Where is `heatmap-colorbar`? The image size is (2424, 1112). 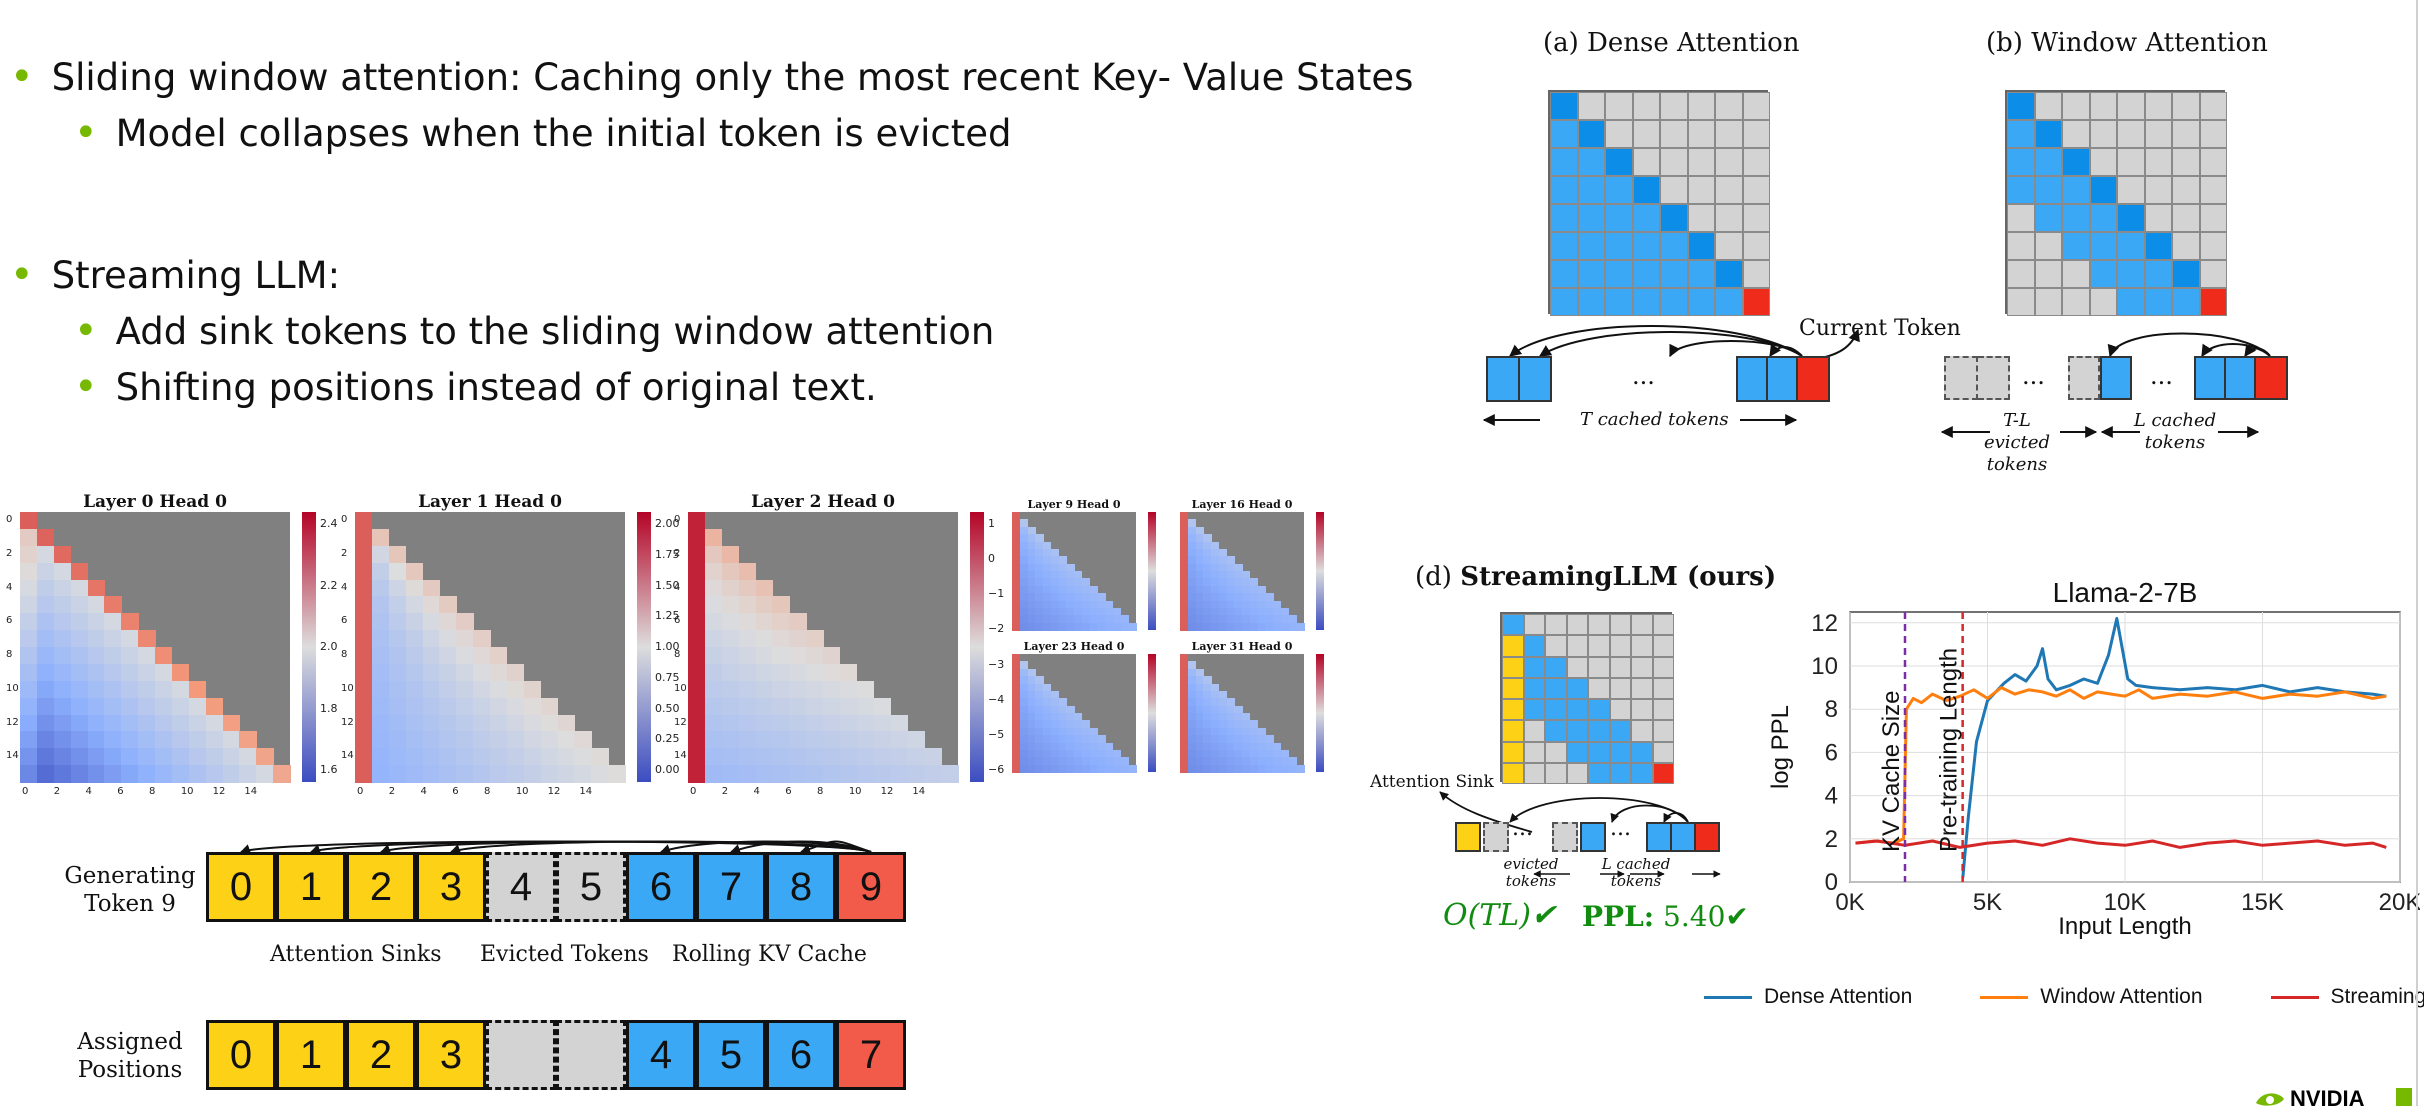 heatmap-colorbar is located at coordinates (1320, 571).